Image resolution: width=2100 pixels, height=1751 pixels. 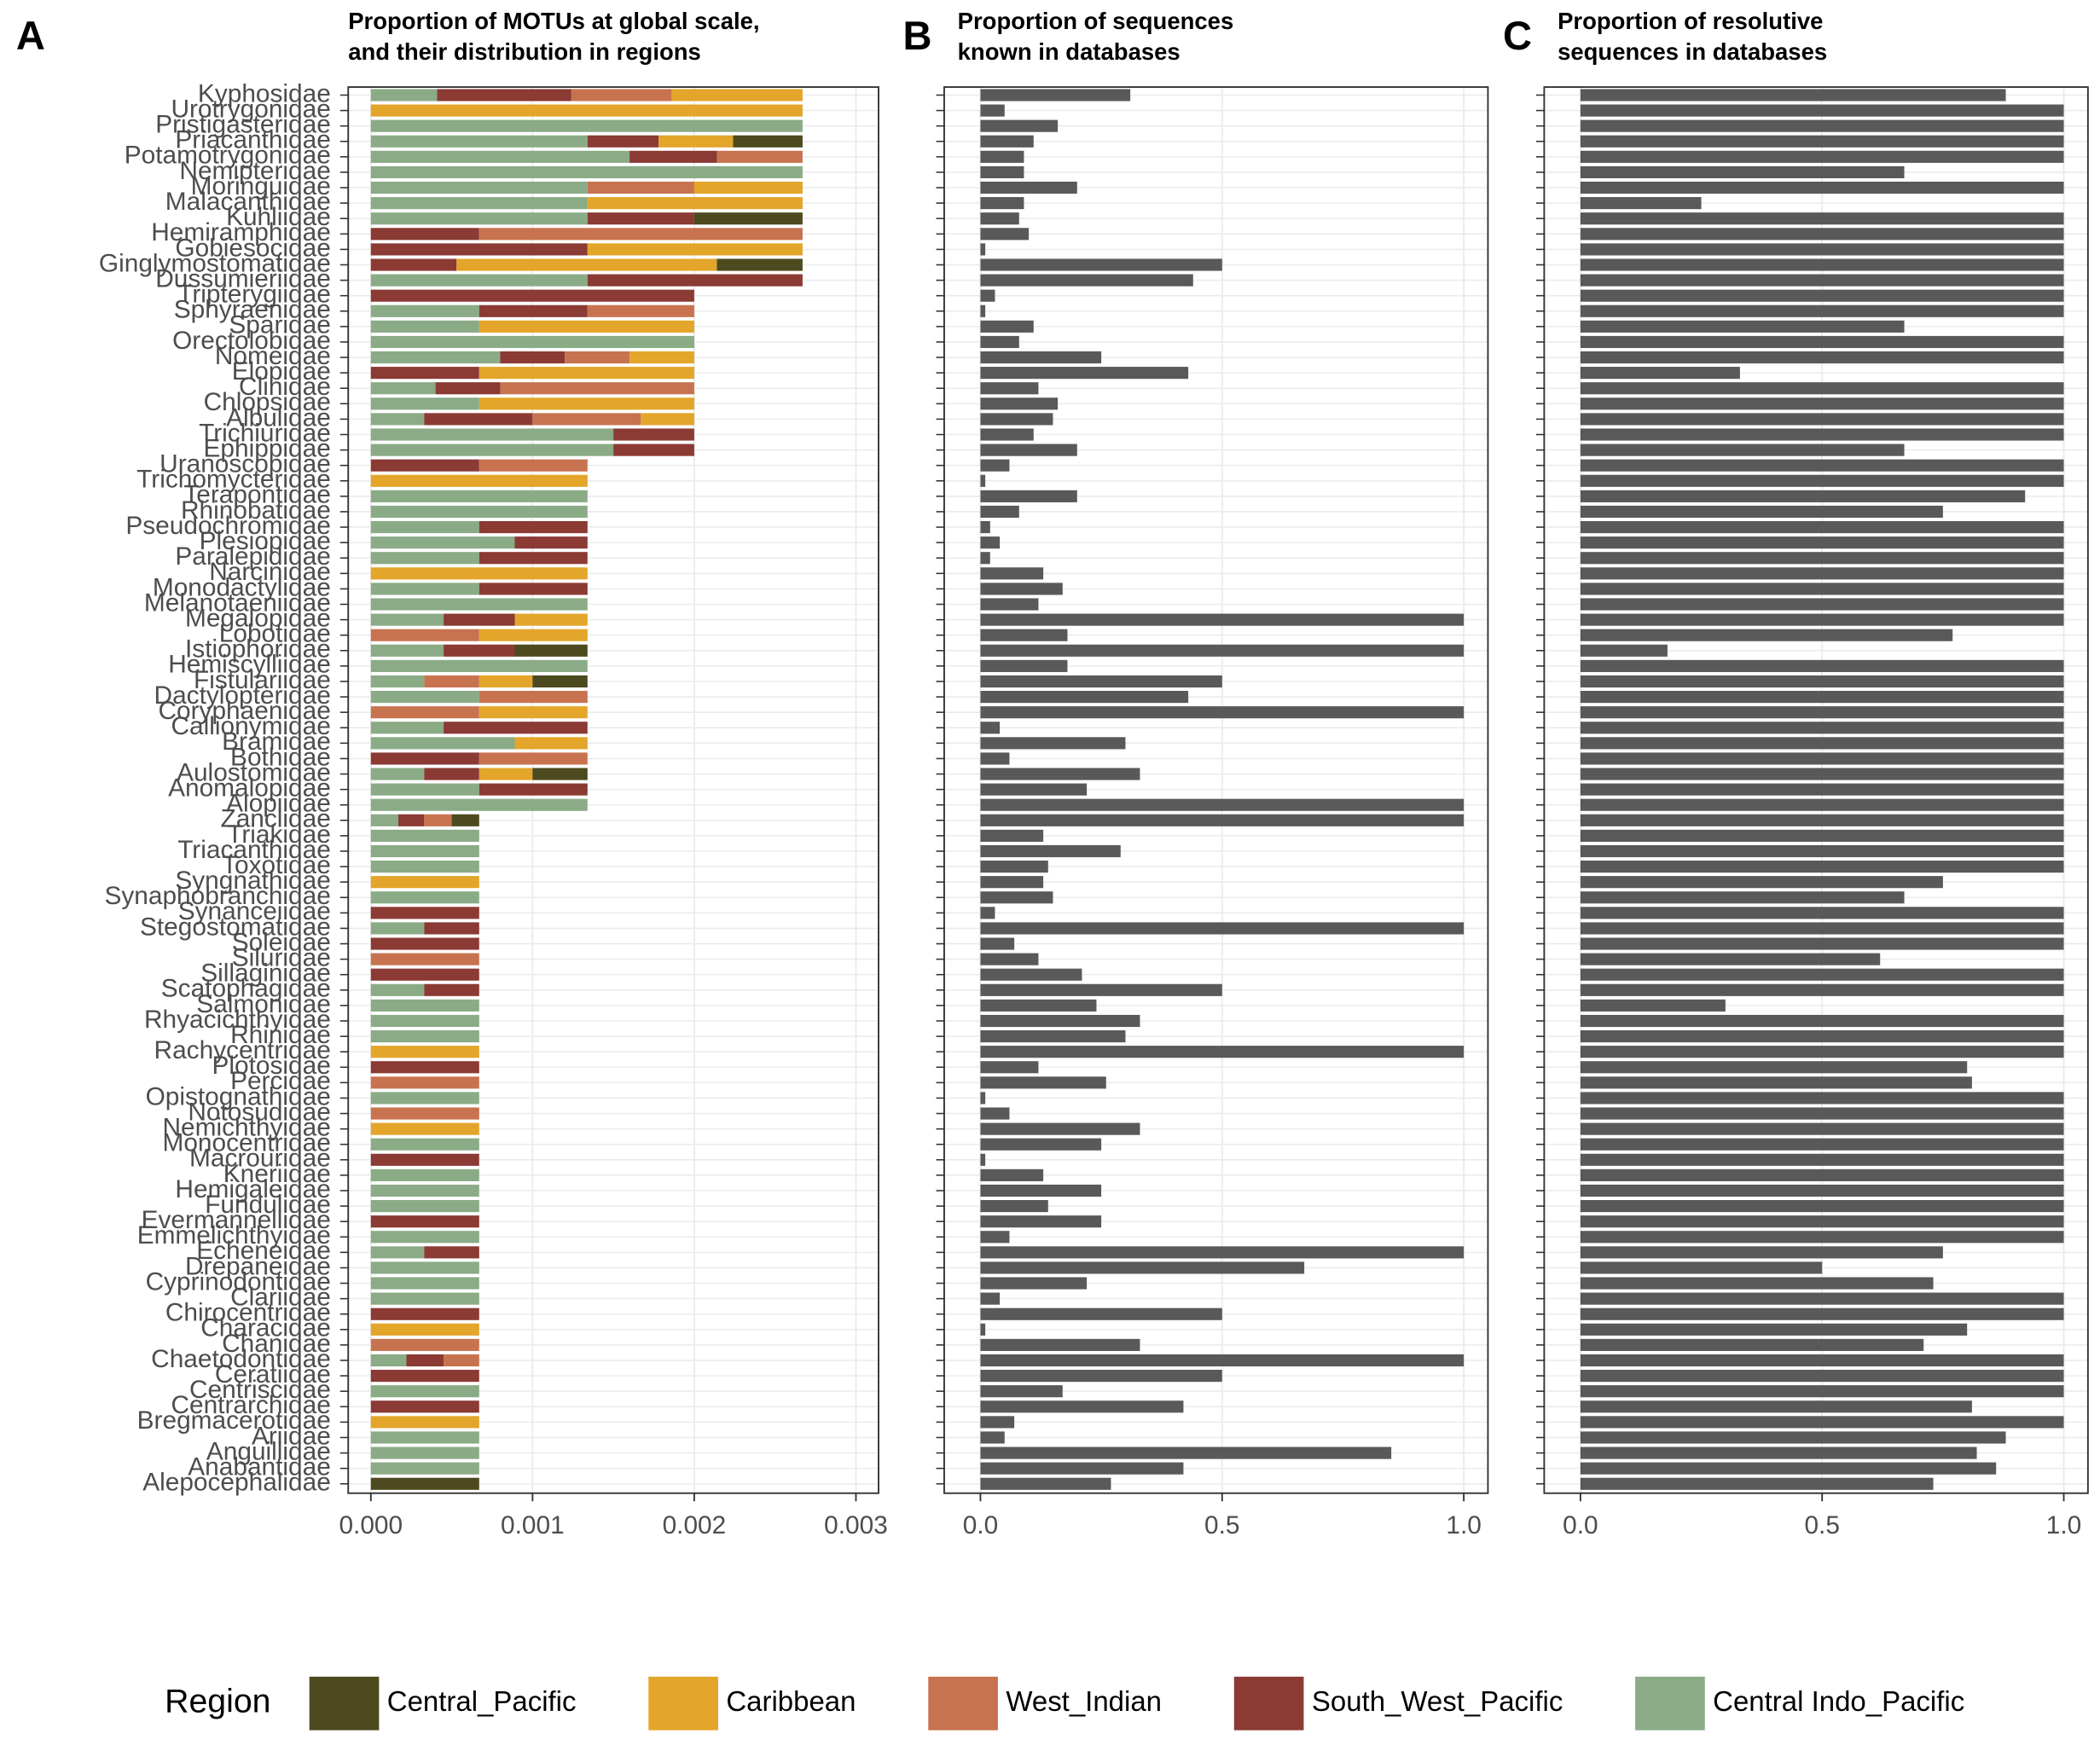 I want to click on y-tick-label: Plotosidae, so click(x=271, y=1066).